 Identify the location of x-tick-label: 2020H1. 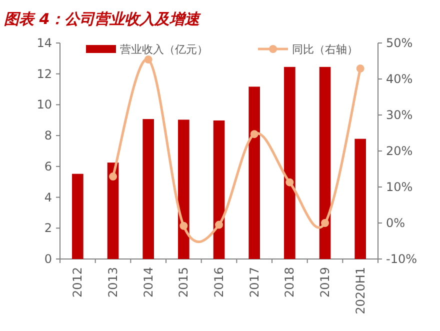
(360, 290).